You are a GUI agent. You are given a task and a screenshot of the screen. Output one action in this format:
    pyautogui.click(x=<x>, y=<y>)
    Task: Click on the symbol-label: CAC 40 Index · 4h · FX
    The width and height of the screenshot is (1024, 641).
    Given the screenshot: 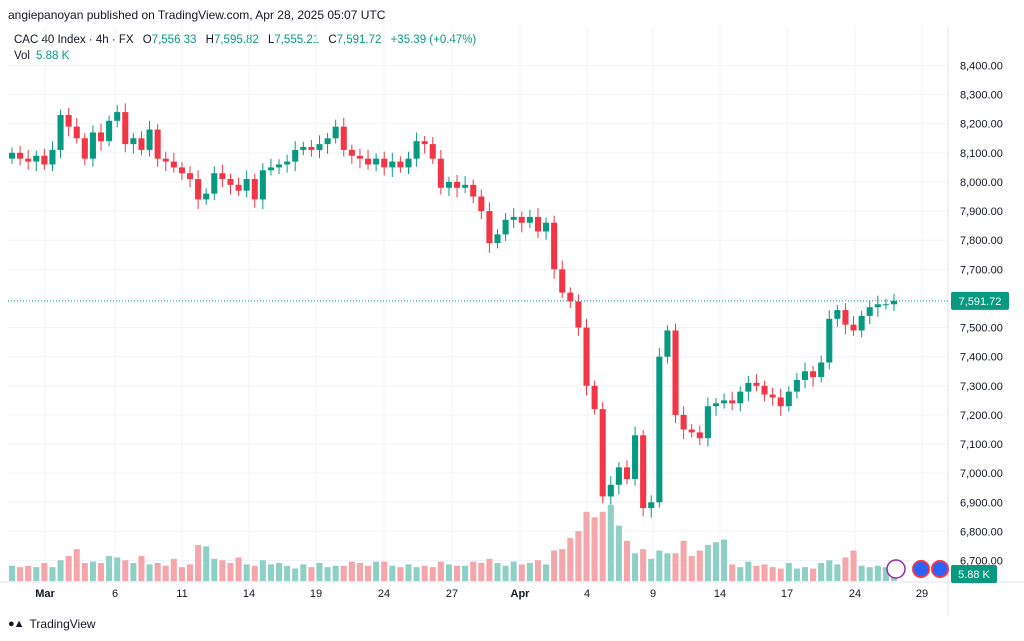 What is the action you would take?
    pyautogui.click(x=74, y=40)
    